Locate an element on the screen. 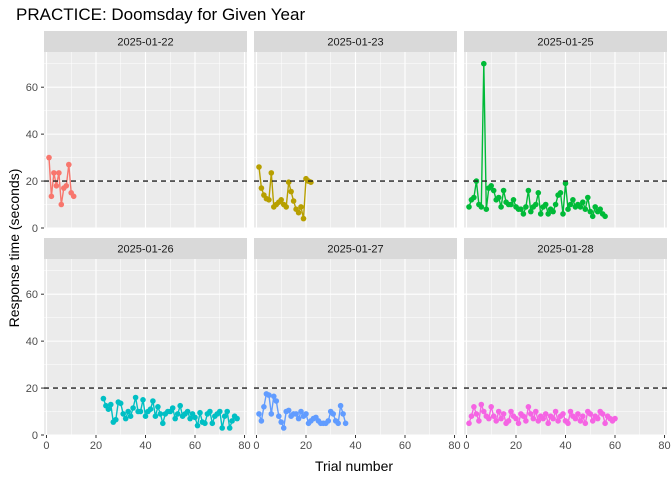 This screenshot has width=672, height=480. facet-strip-label: 2025-01-22 is located at coordinates (145, 43).